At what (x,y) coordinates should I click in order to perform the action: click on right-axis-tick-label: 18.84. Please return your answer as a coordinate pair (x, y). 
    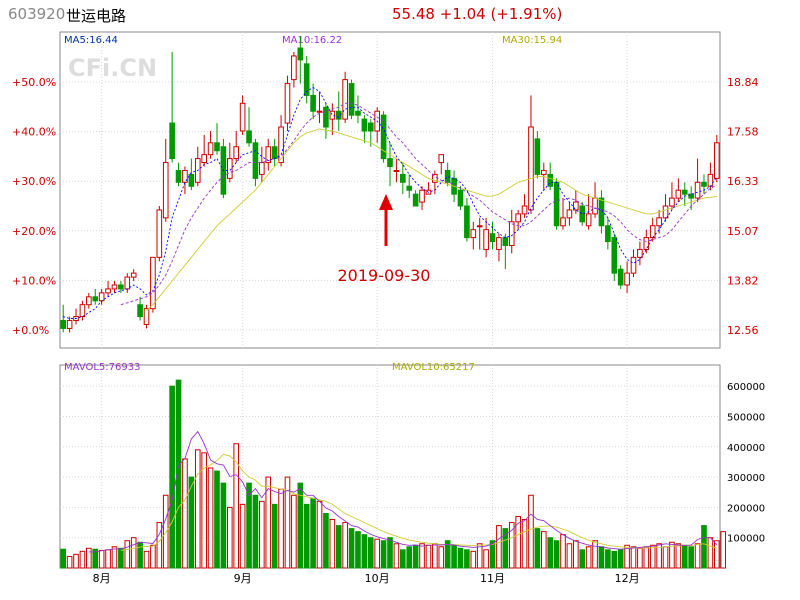
    Looking at the image, I should click on (743, 82).